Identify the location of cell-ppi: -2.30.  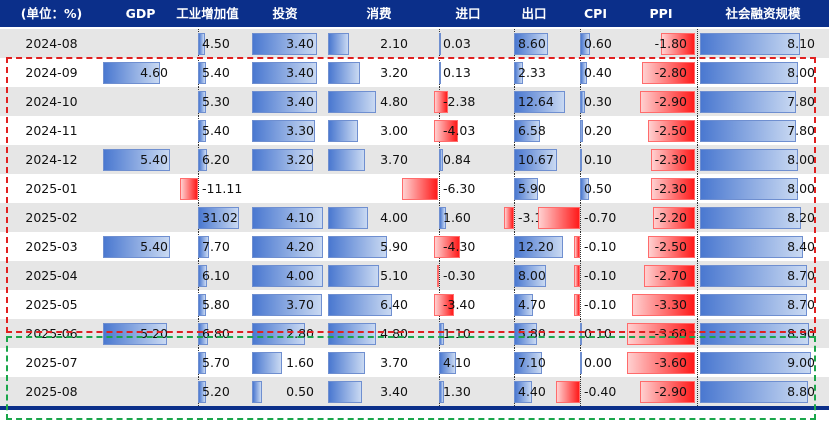
(661, 188).